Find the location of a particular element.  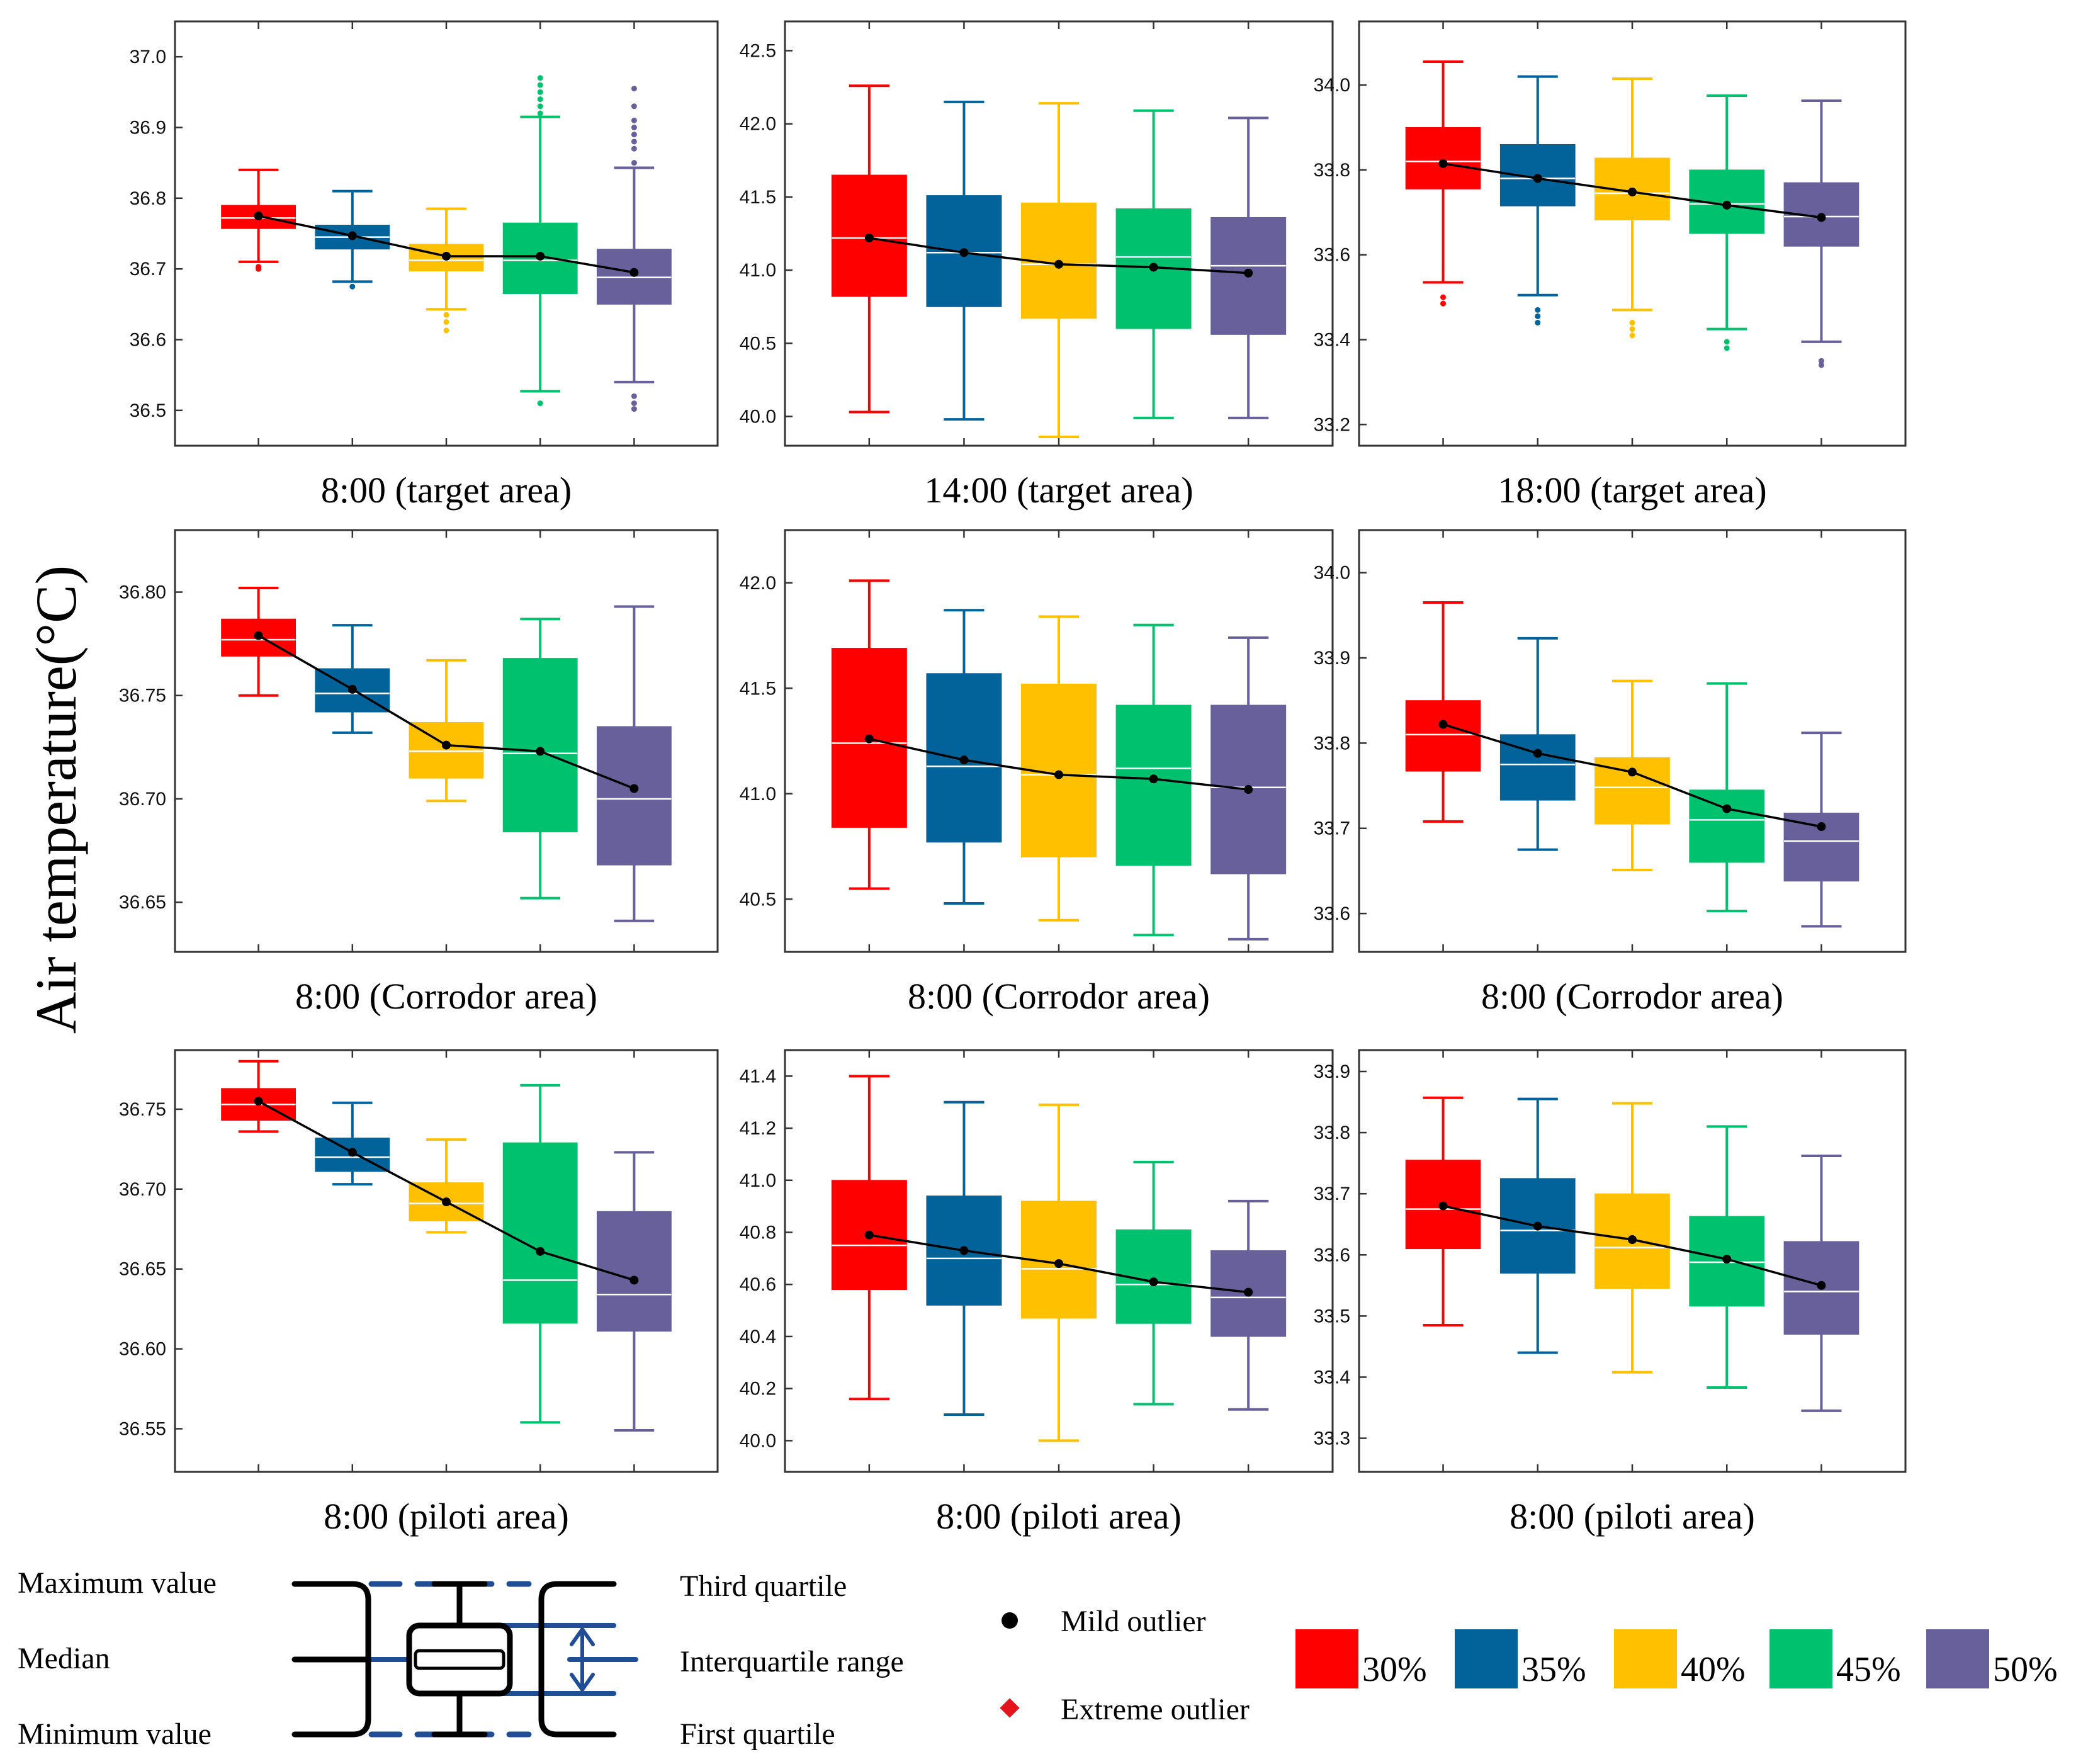

y-tick-label: 42.0 is located at coordinates (758, 125).